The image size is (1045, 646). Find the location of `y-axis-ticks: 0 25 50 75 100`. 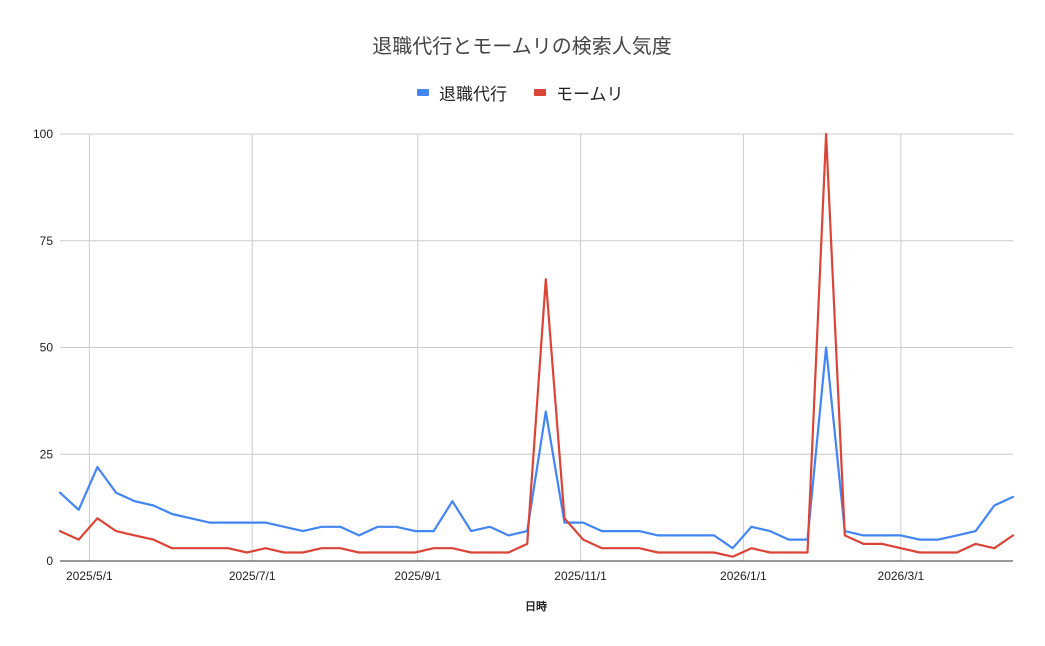

y-axis-ticks: 0 25 50 75 100 is located at coordinates (43, 347).